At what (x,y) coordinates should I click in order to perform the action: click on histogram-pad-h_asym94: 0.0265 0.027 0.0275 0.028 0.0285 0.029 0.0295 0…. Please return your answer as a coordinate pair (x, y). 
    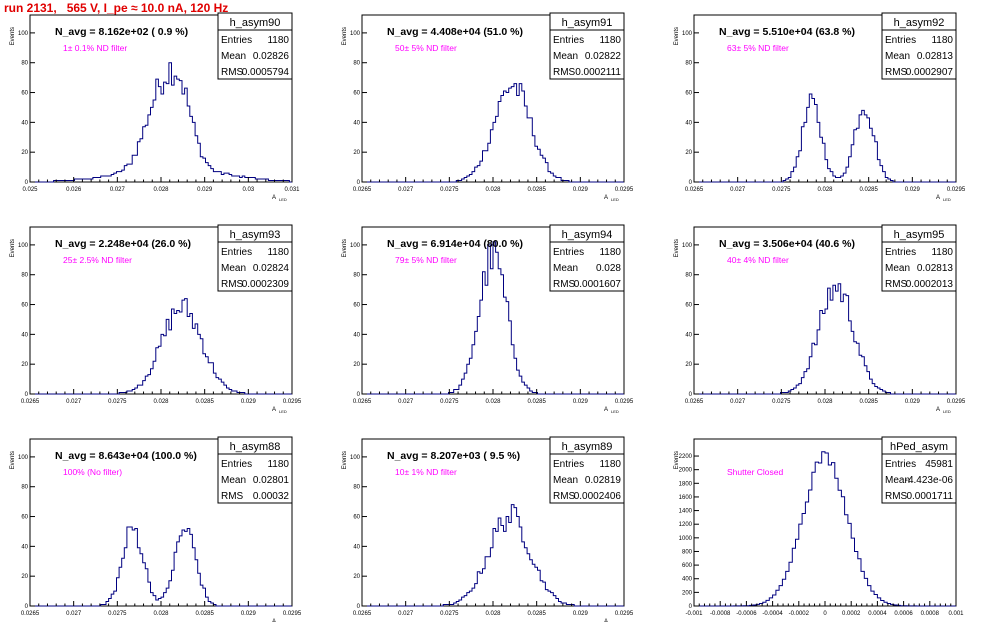
    Looking at the image, I should click on (488, 319).